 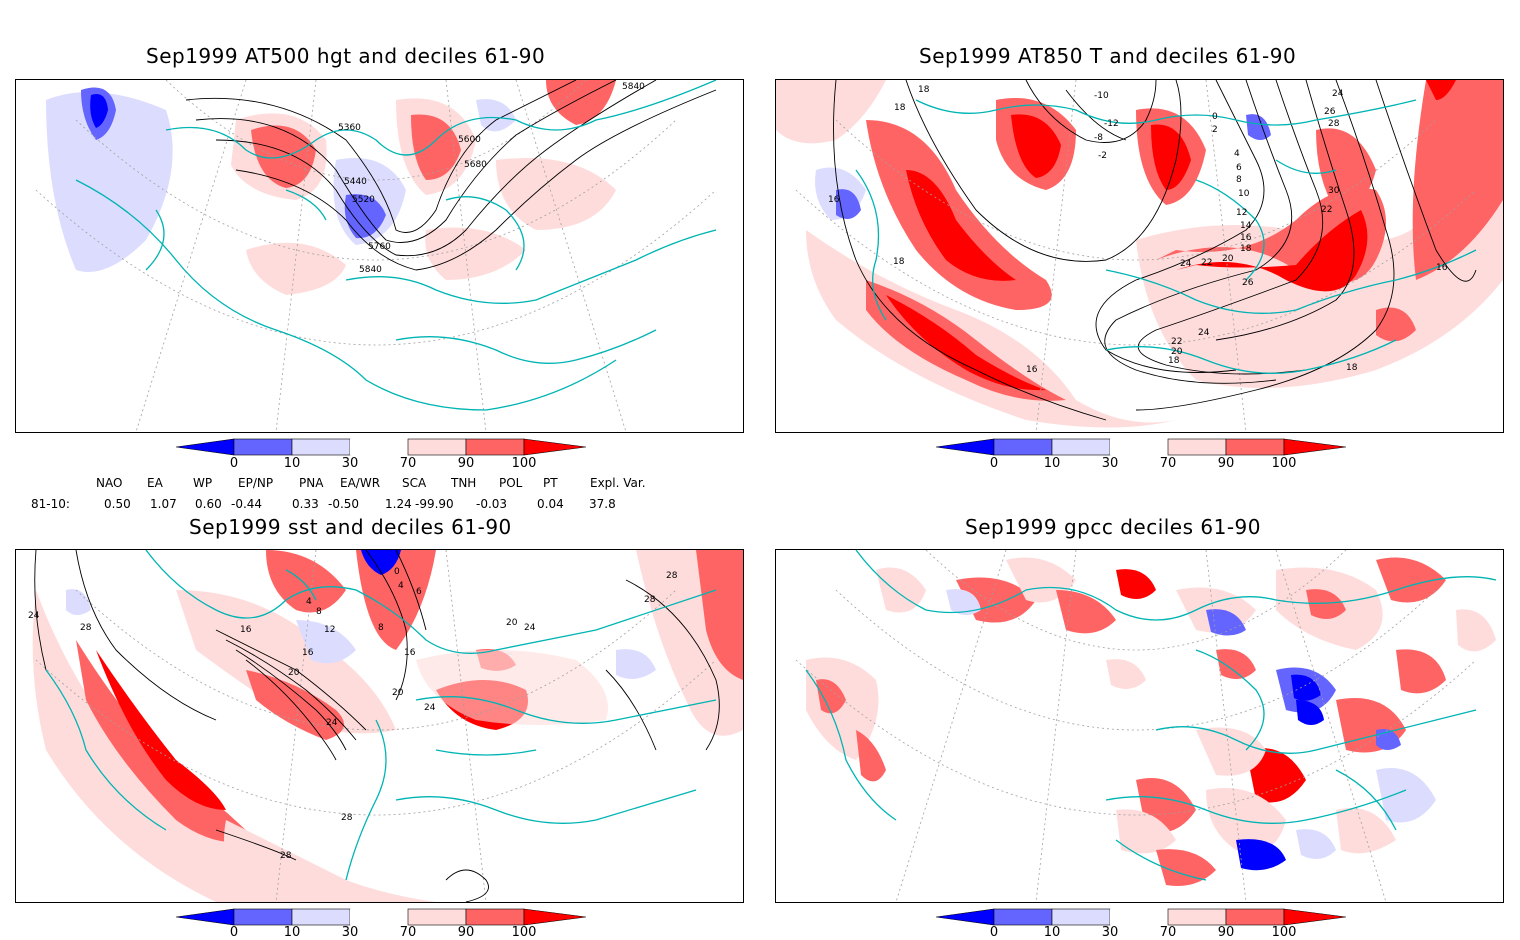 I want to click on index-value: -0.44, so click(x=247, y=504).